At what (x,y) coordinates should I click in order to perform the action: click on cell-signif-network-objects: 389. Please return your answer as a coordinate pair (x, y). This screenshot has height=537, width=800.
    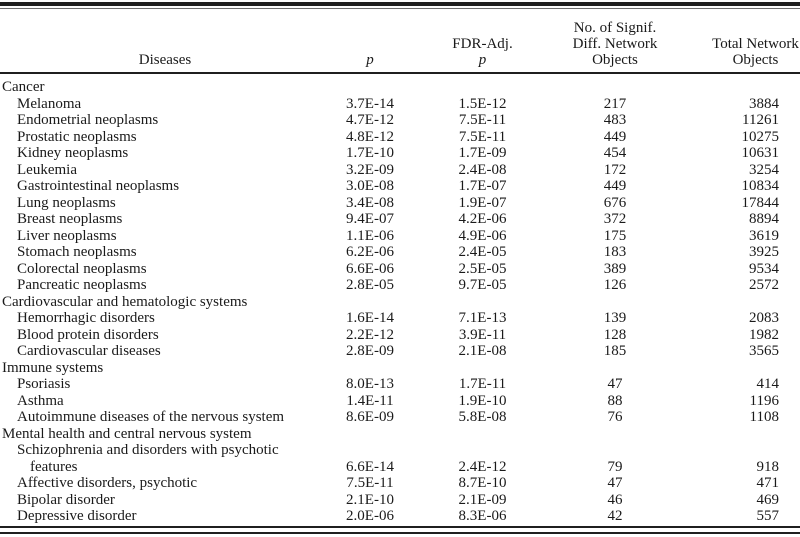
    Looking at the image, I should click on (615, 268).